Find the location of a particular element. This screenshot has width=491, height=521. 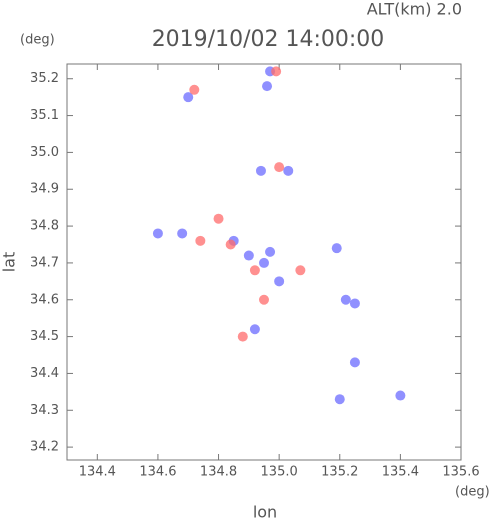

y-tick-label: 34.9 is located at coordinates (44, 189).